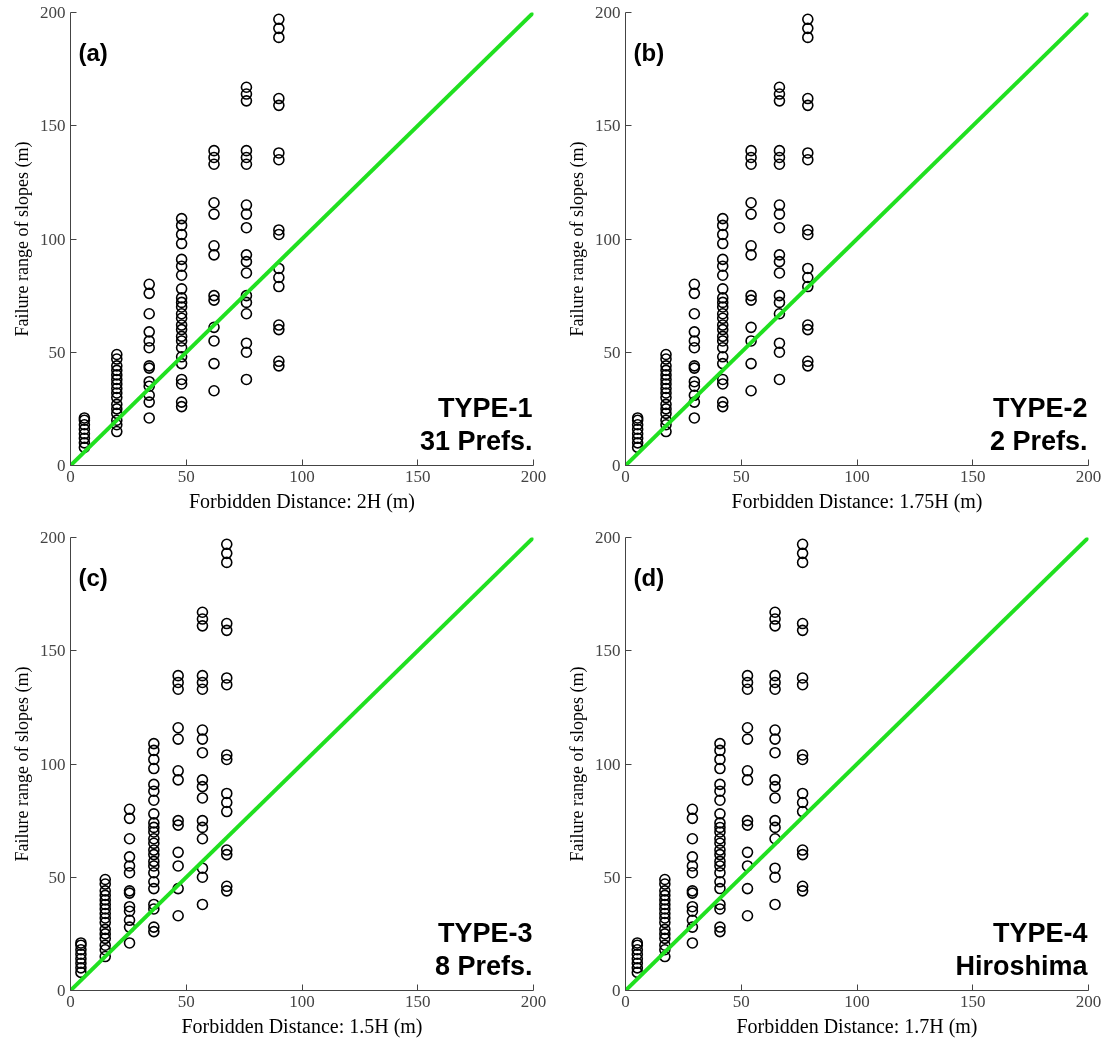  I want to click on annotation: TYPE-2 2 Prefs., so click(1038, 424).